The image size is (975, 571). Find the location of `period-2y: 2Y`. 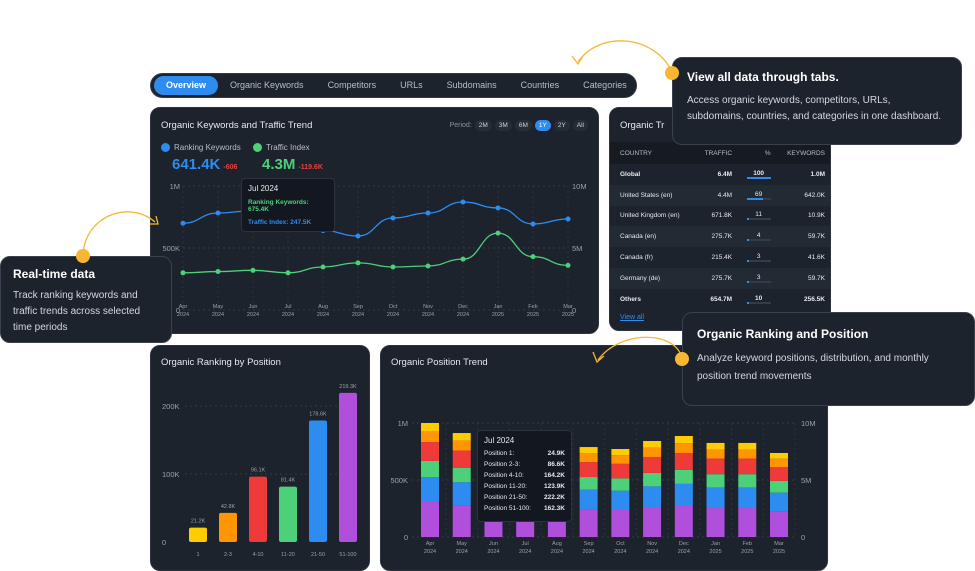

period-2y: 2Y is located at coordinates (561, 125).